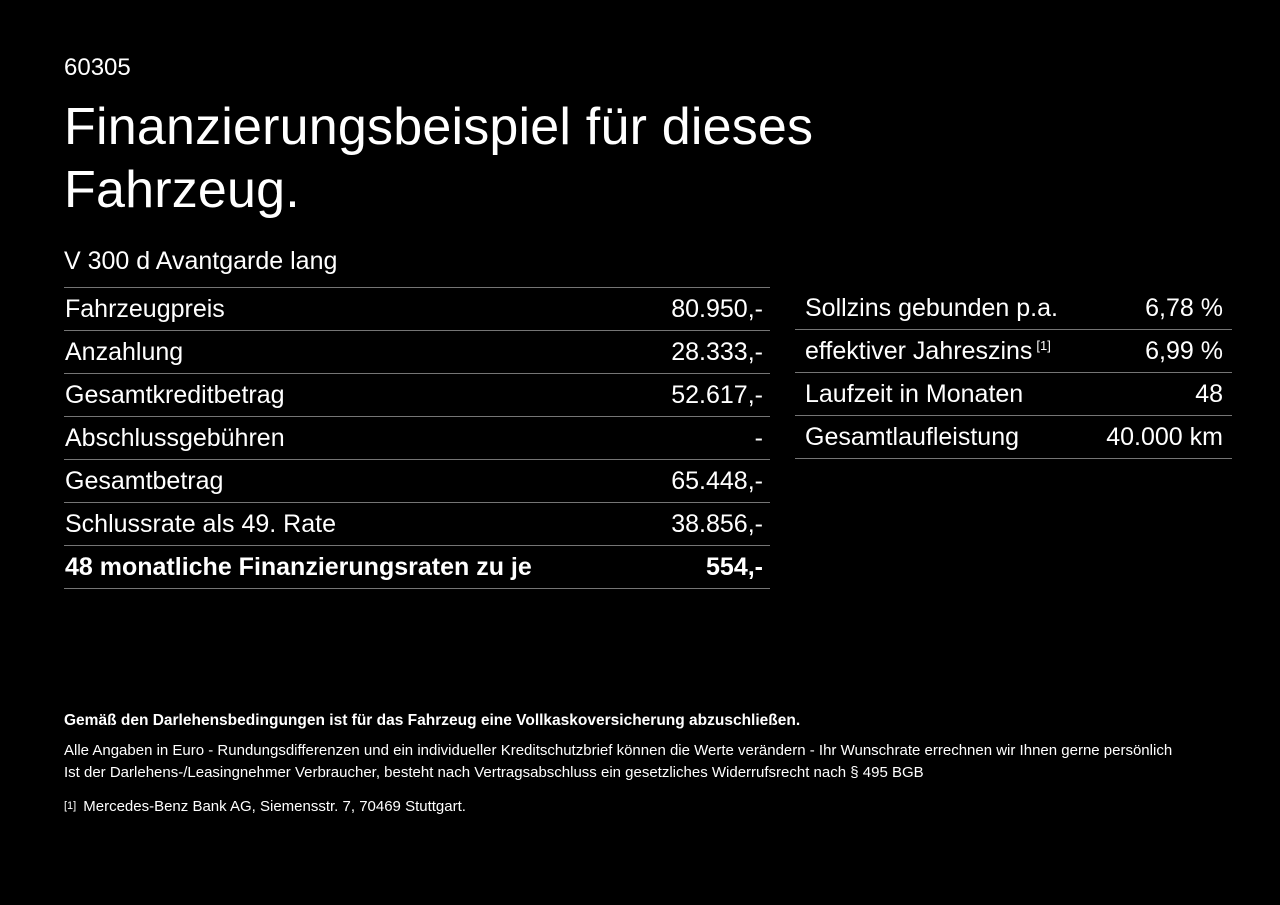 This screenshot has width=1280, height=905. I want to click on table-row: Anzahlung 28.333,-, so click(417, 352).